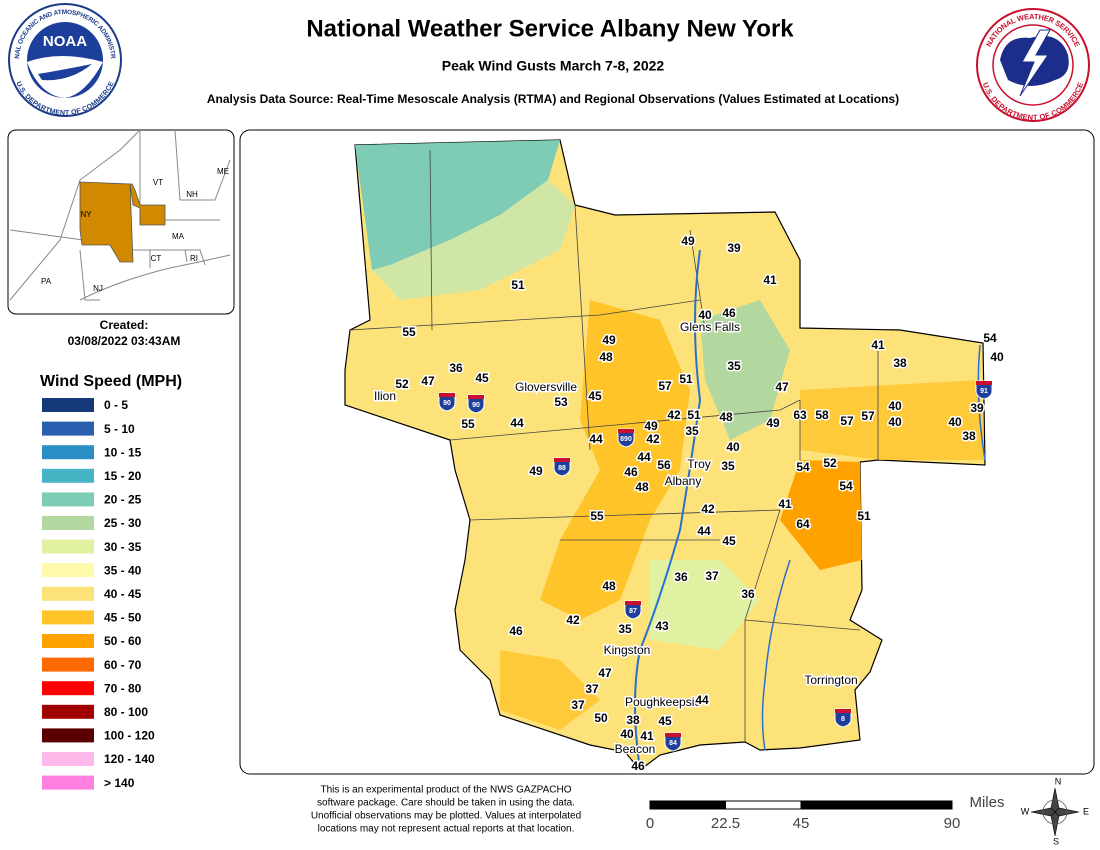 The height and width of the screenshot is (850, 1100). Describe the element at coordinates (123, 618) in the screenshot. I see `legend-label: 45 - 50` at that location.